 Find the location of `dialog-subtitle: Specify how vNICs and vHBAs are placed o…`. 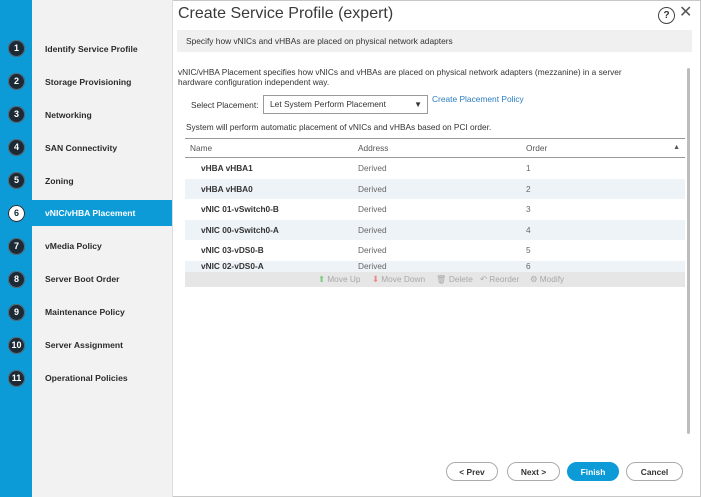

dialog-subtitle: Specify how vNICs and vHBAs are placed o… is located at coordinates (434, 41).